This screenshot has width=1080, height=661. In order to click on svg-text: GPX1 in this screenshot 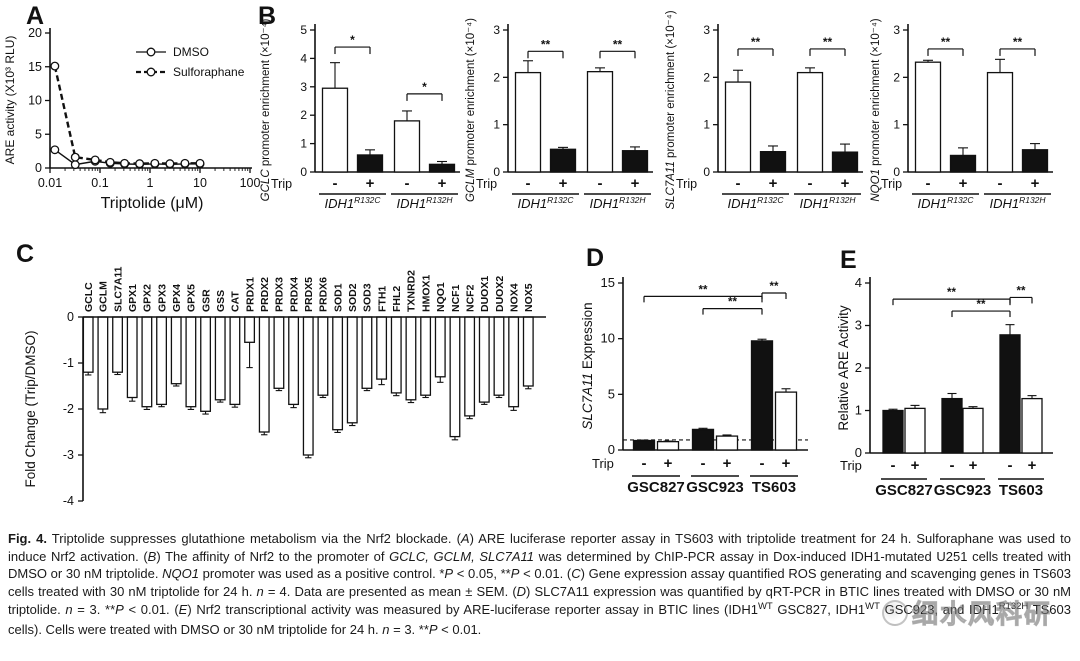, I will do `click(133, 298)`.